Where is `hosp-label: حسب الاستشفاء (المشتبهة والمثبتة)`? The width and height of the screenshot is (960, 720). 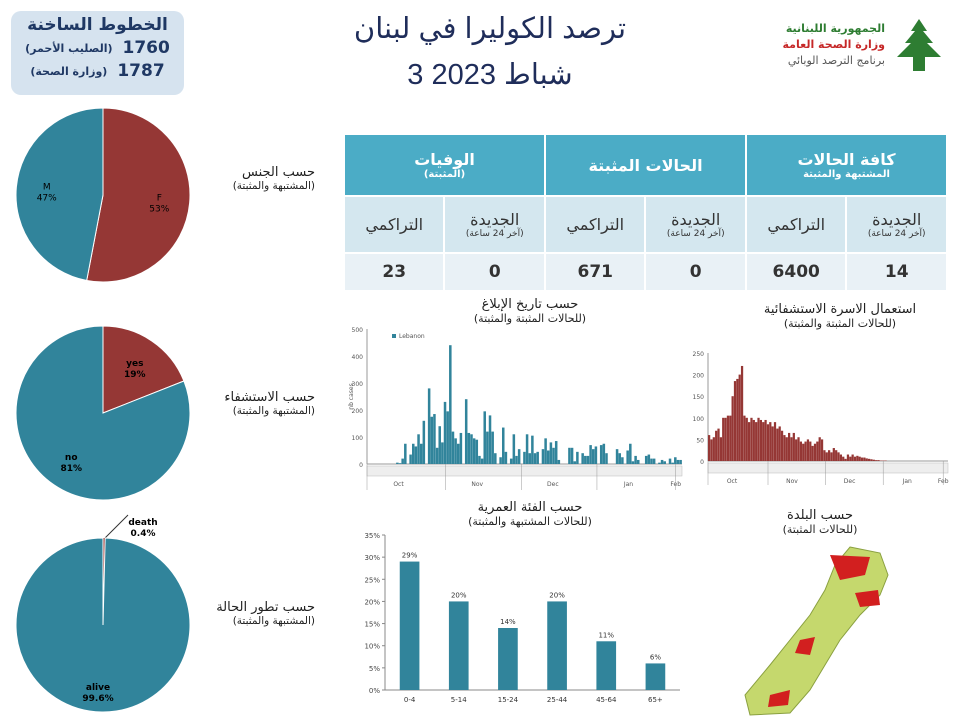
hosp-label: حسب الاستشفاء (المشتبهة والمثبتة) is located at coordinates (250, 403).